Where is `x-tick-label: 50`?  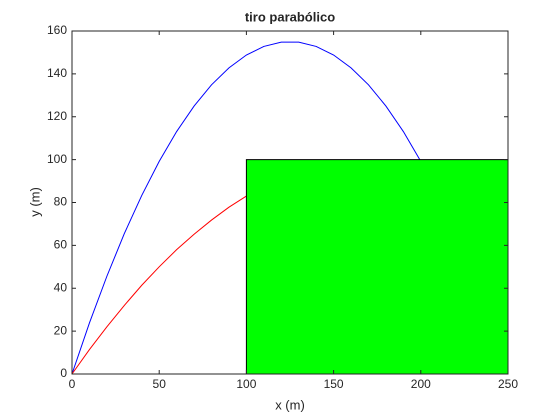
x-tick-label: 50 is located at coordinates (160, 384).